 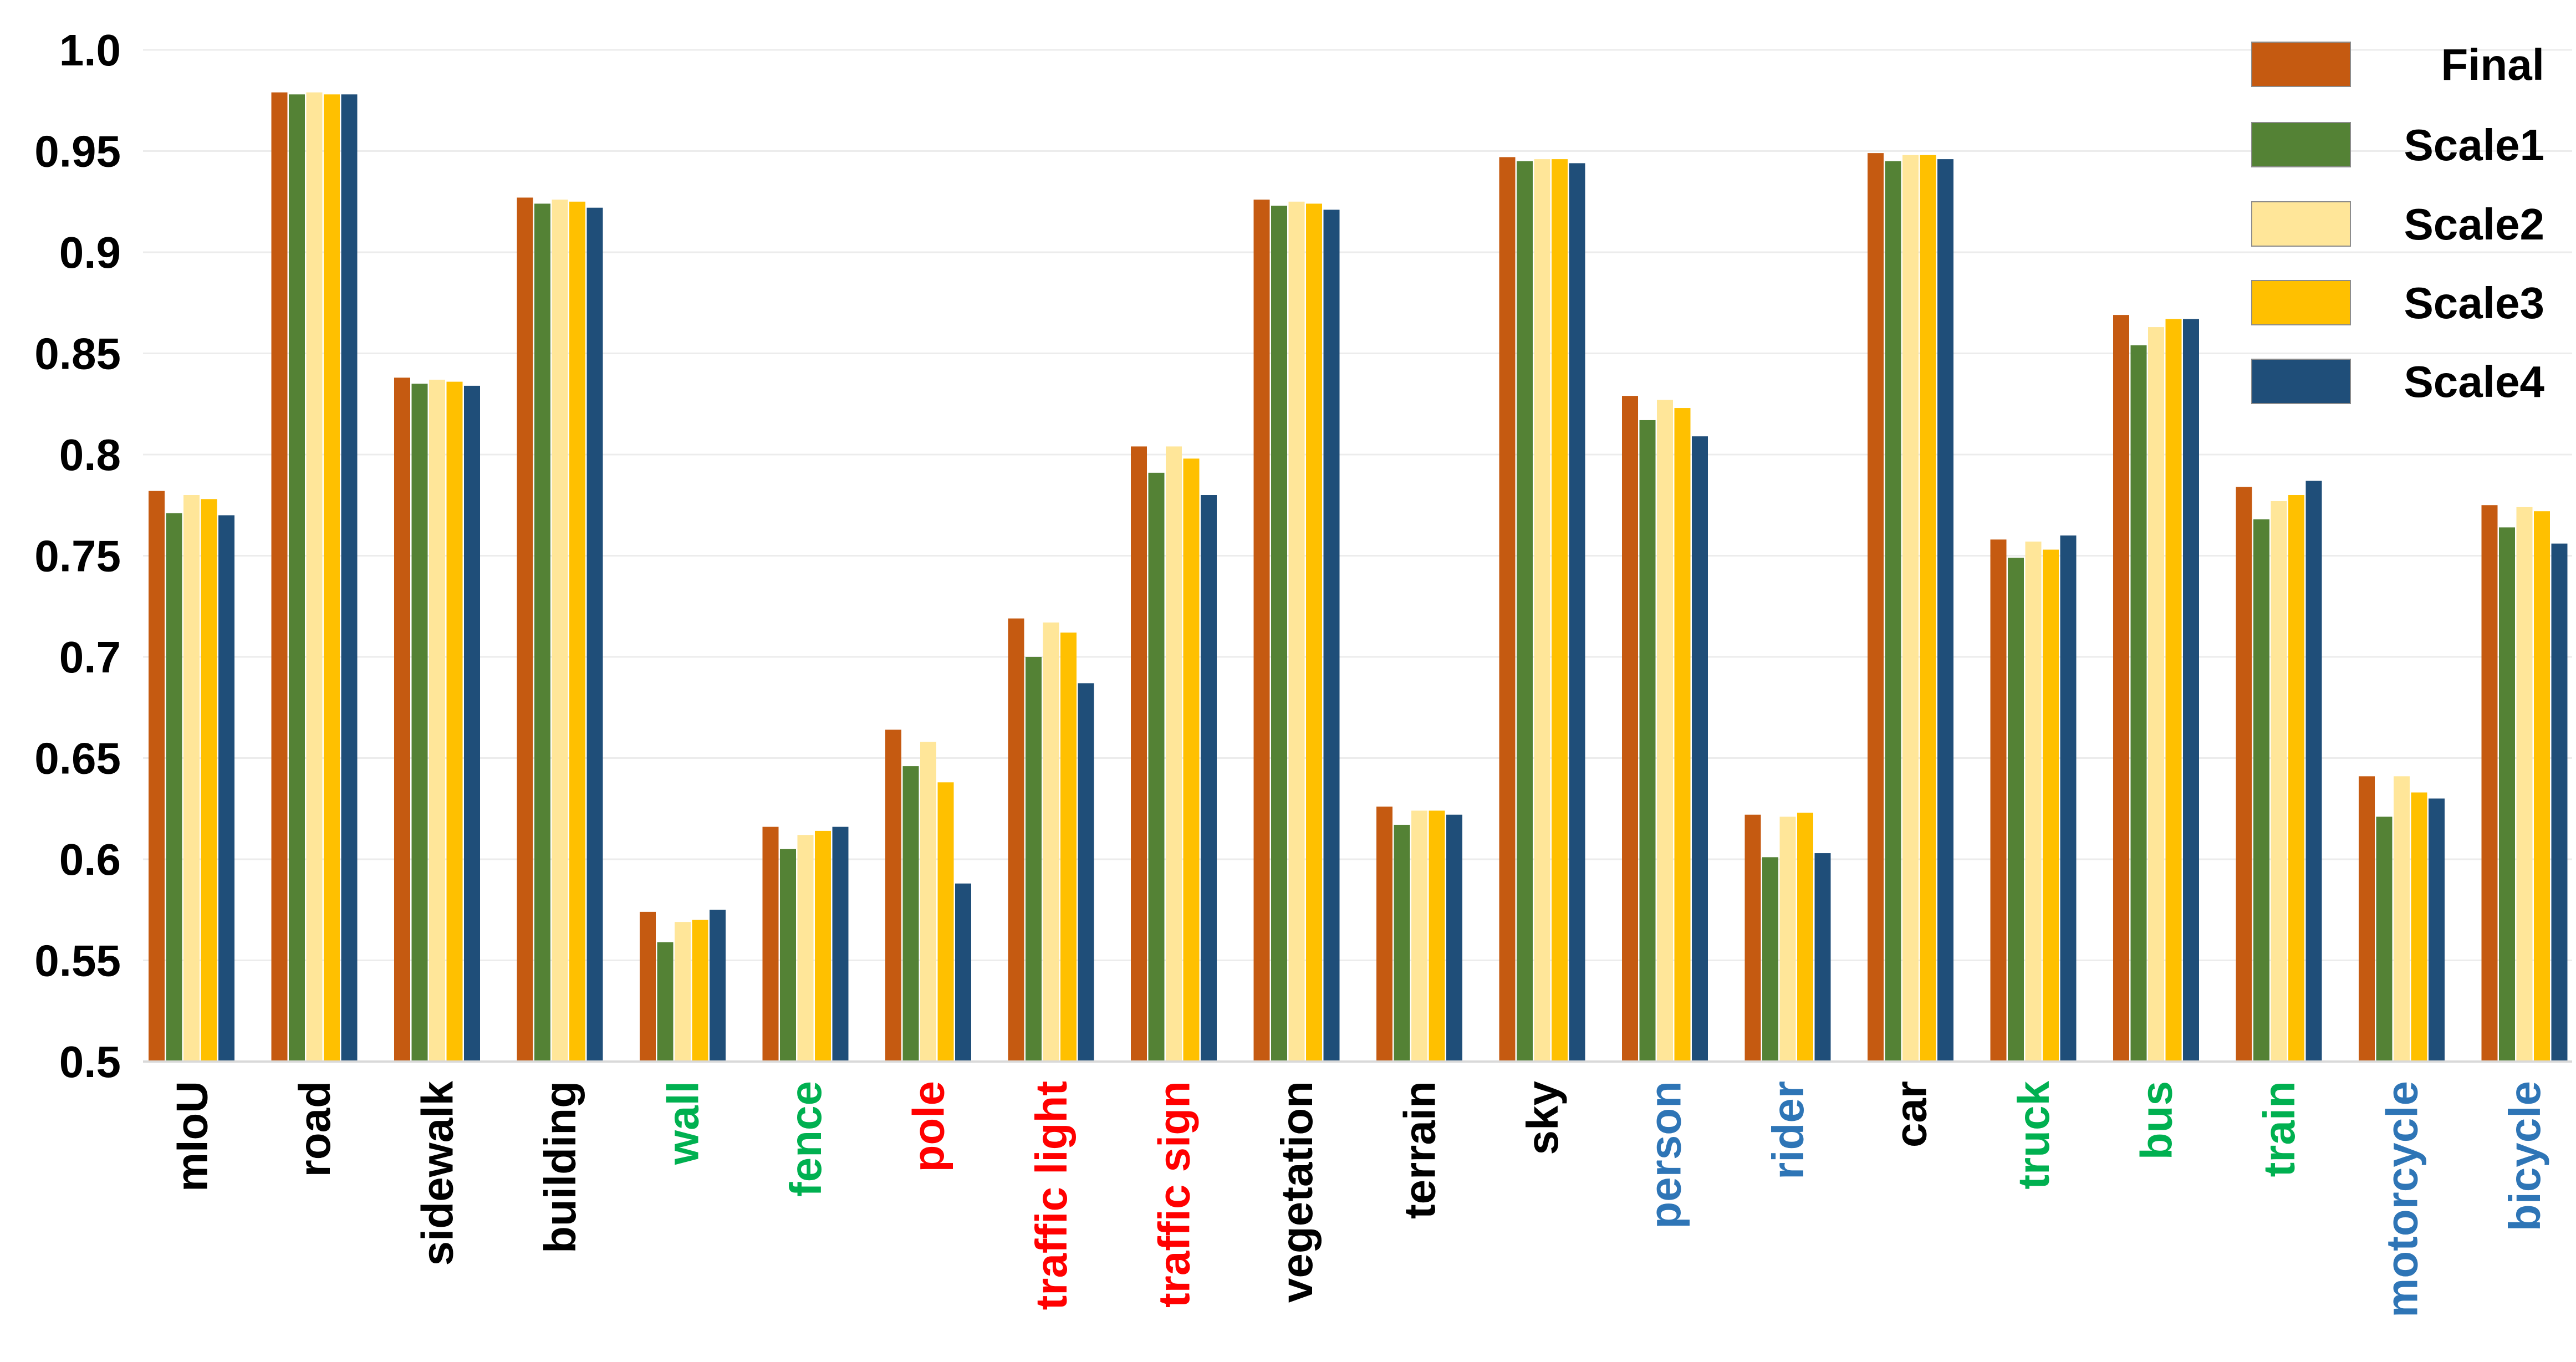 What do you see at coordinates (1560, 610) in the screenshot?
I see `bar-scale3-sky` at bounding box center [1560, 610].